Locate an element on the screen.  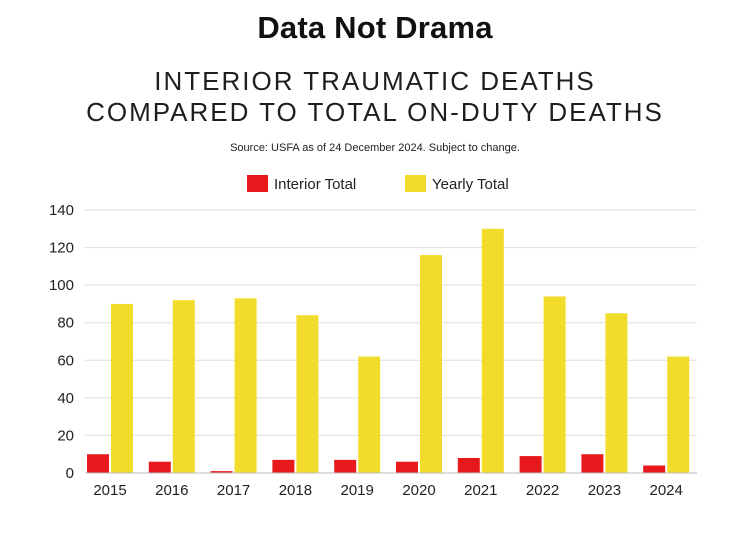
y-tick-label: 120 is located at coordinates (61, 248).